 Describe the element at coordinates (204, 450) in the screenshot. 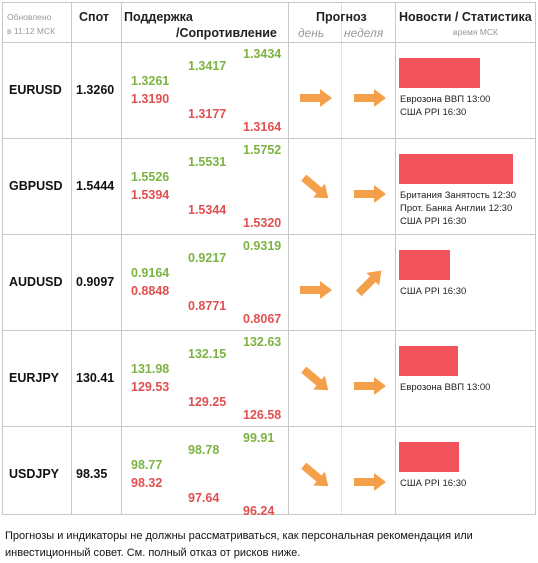

I see `support-level-2: 98.78` at that location.